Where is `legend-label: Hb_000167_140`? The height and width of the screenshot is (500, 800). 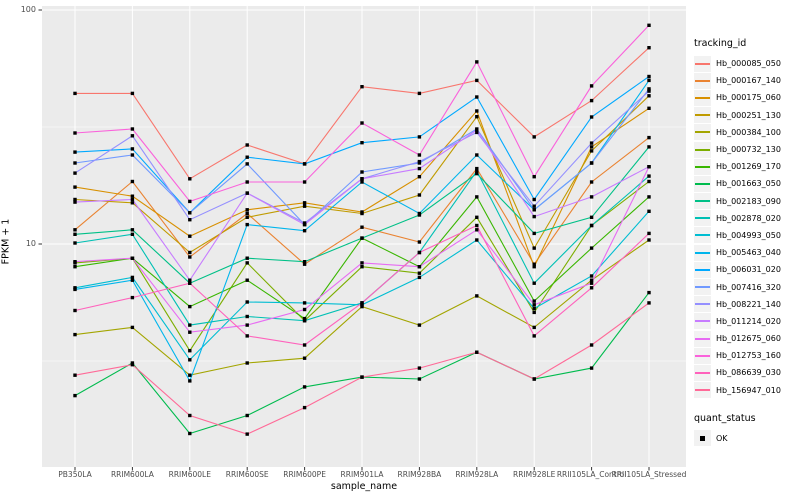 legend-label: Hb_000167_140 is located at coordinates (748, 81).